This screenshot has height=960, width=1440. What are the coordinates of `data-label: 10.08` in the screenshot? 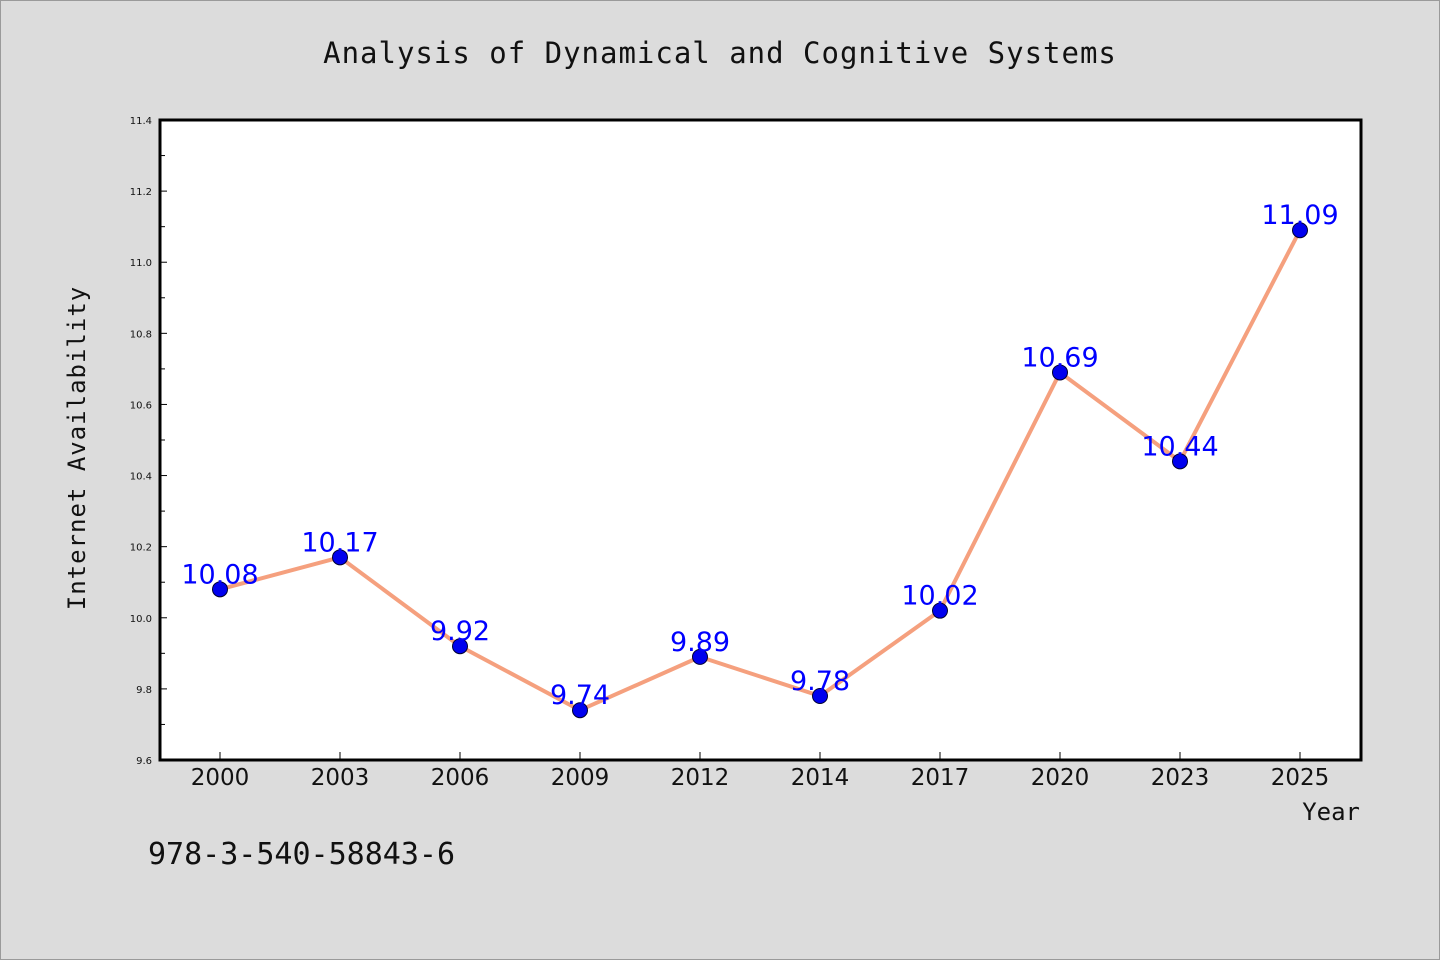 It's located at (219, 574).